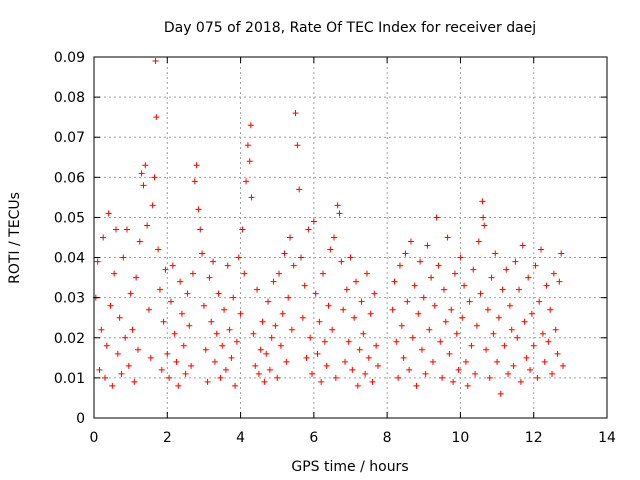  Describe the element at coordinates (607, 438) in the screenshot. I see `x-tick-label: 14` at that location.